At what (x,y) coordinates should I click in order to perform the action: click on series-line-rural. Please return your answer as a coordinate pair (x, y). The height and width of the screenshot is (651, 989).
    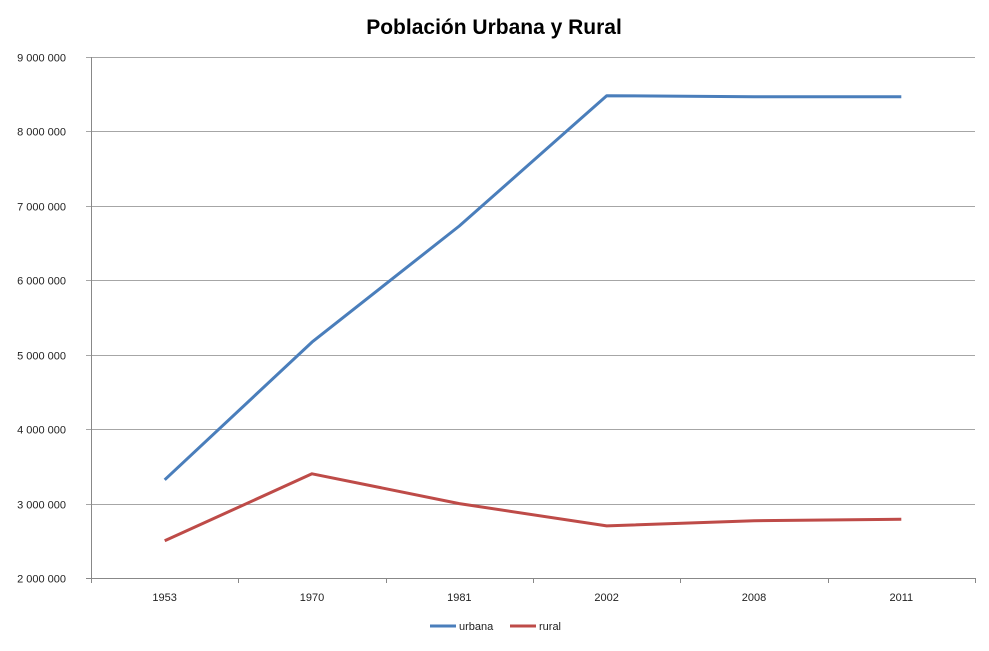
    Looking at the image, I should click on (533, 507).